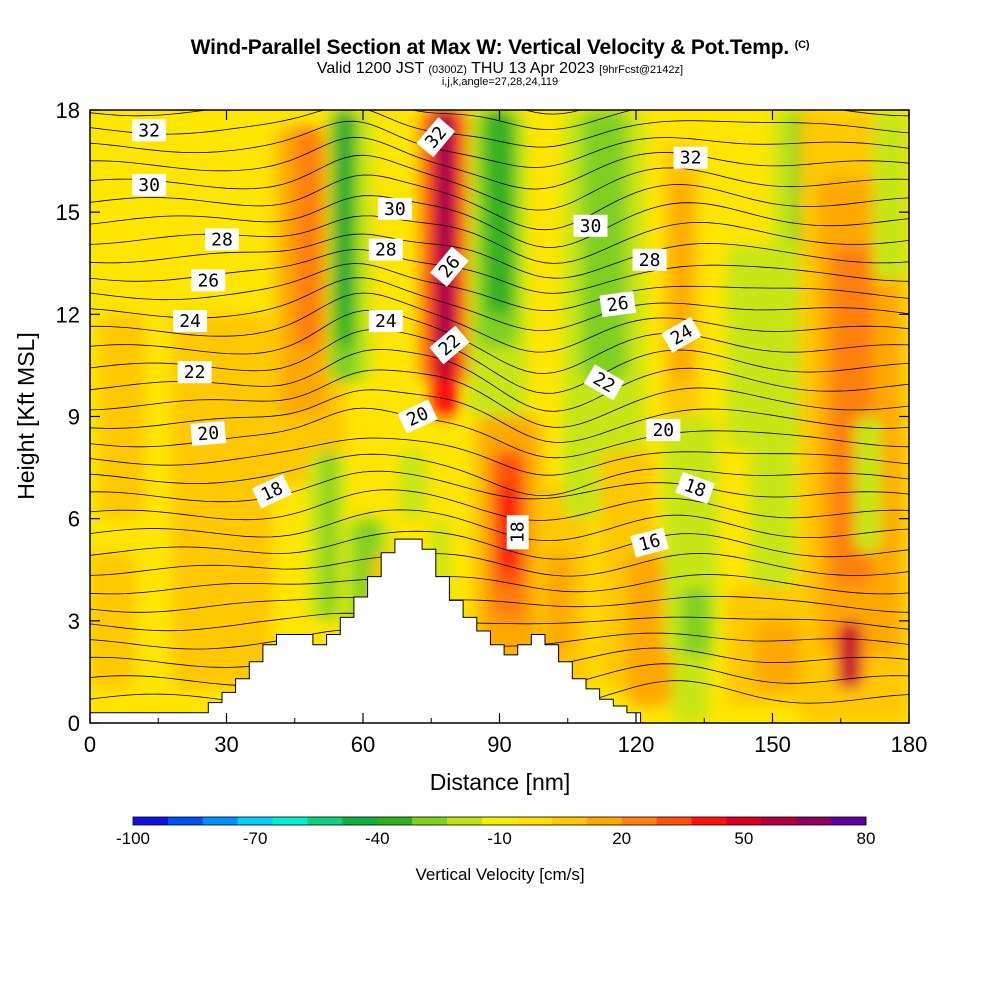 The width and height of the screenshot is (1000, 1000). I want to click on y-tick-label: 9, so click(74, 417).